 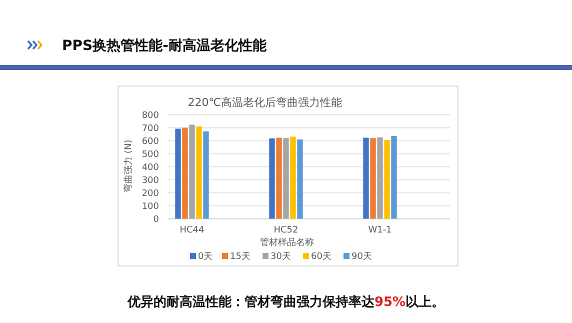 What do you see at coordinates (151, 181) in the screenshot?
I see `y-tick-label: 300` at bounding box center [151, 181].